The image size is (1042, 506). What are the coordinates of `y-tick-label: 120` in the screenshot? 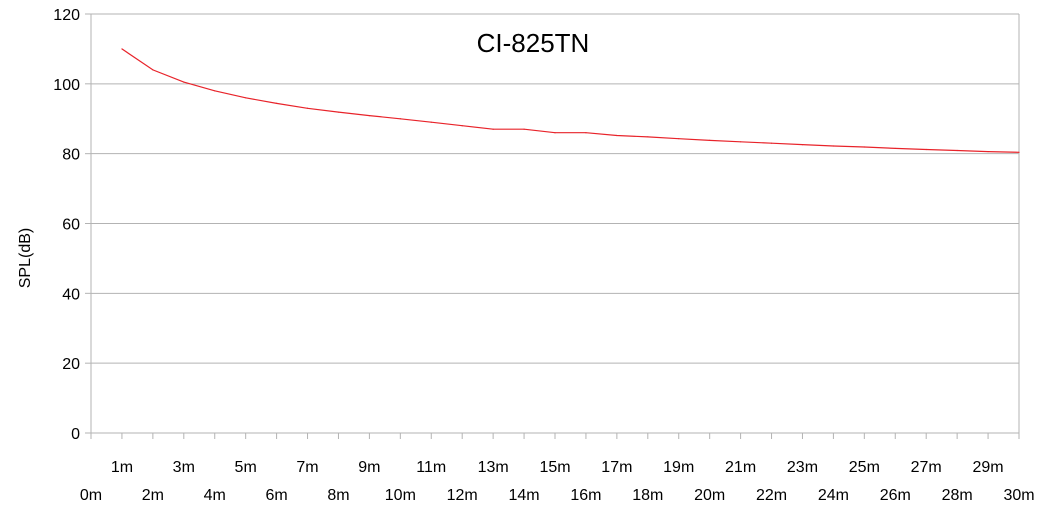 It's located at (66, 15).